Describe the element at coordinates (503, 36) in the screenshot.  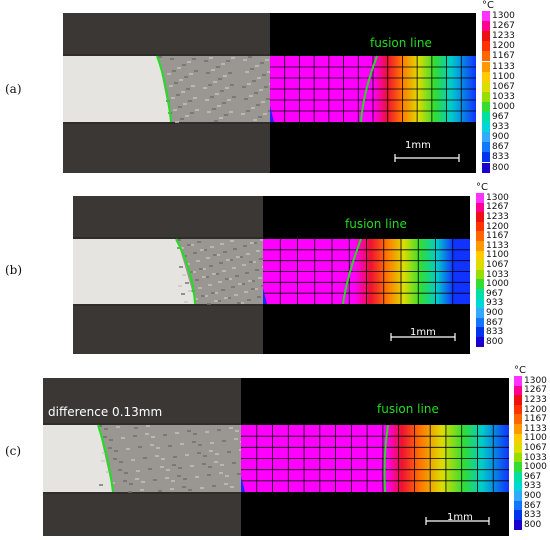
I see `colorbar-tick-label: 1233` at that location.